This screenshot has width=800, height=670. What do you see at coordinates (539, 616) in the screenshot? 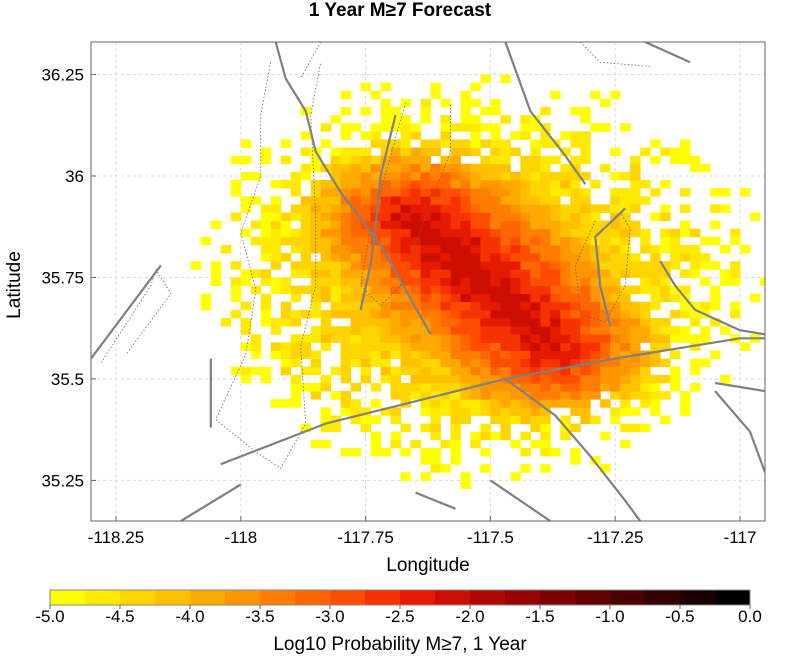
I see `colorbar-tick-label: -1.5` at bounding box center [539, 616].